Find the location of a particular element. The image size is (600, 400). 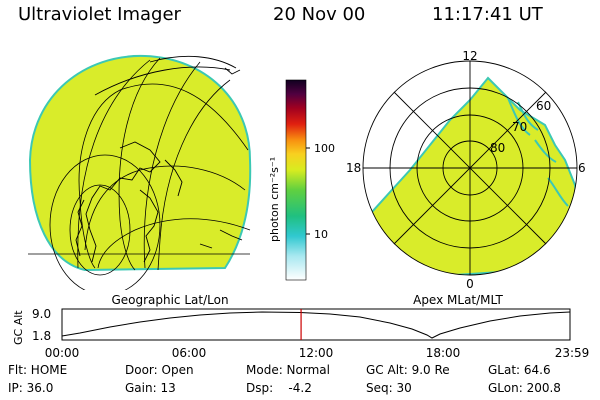

instrument-title: Ultraviolet Imager is located at coordinates (99, 14).